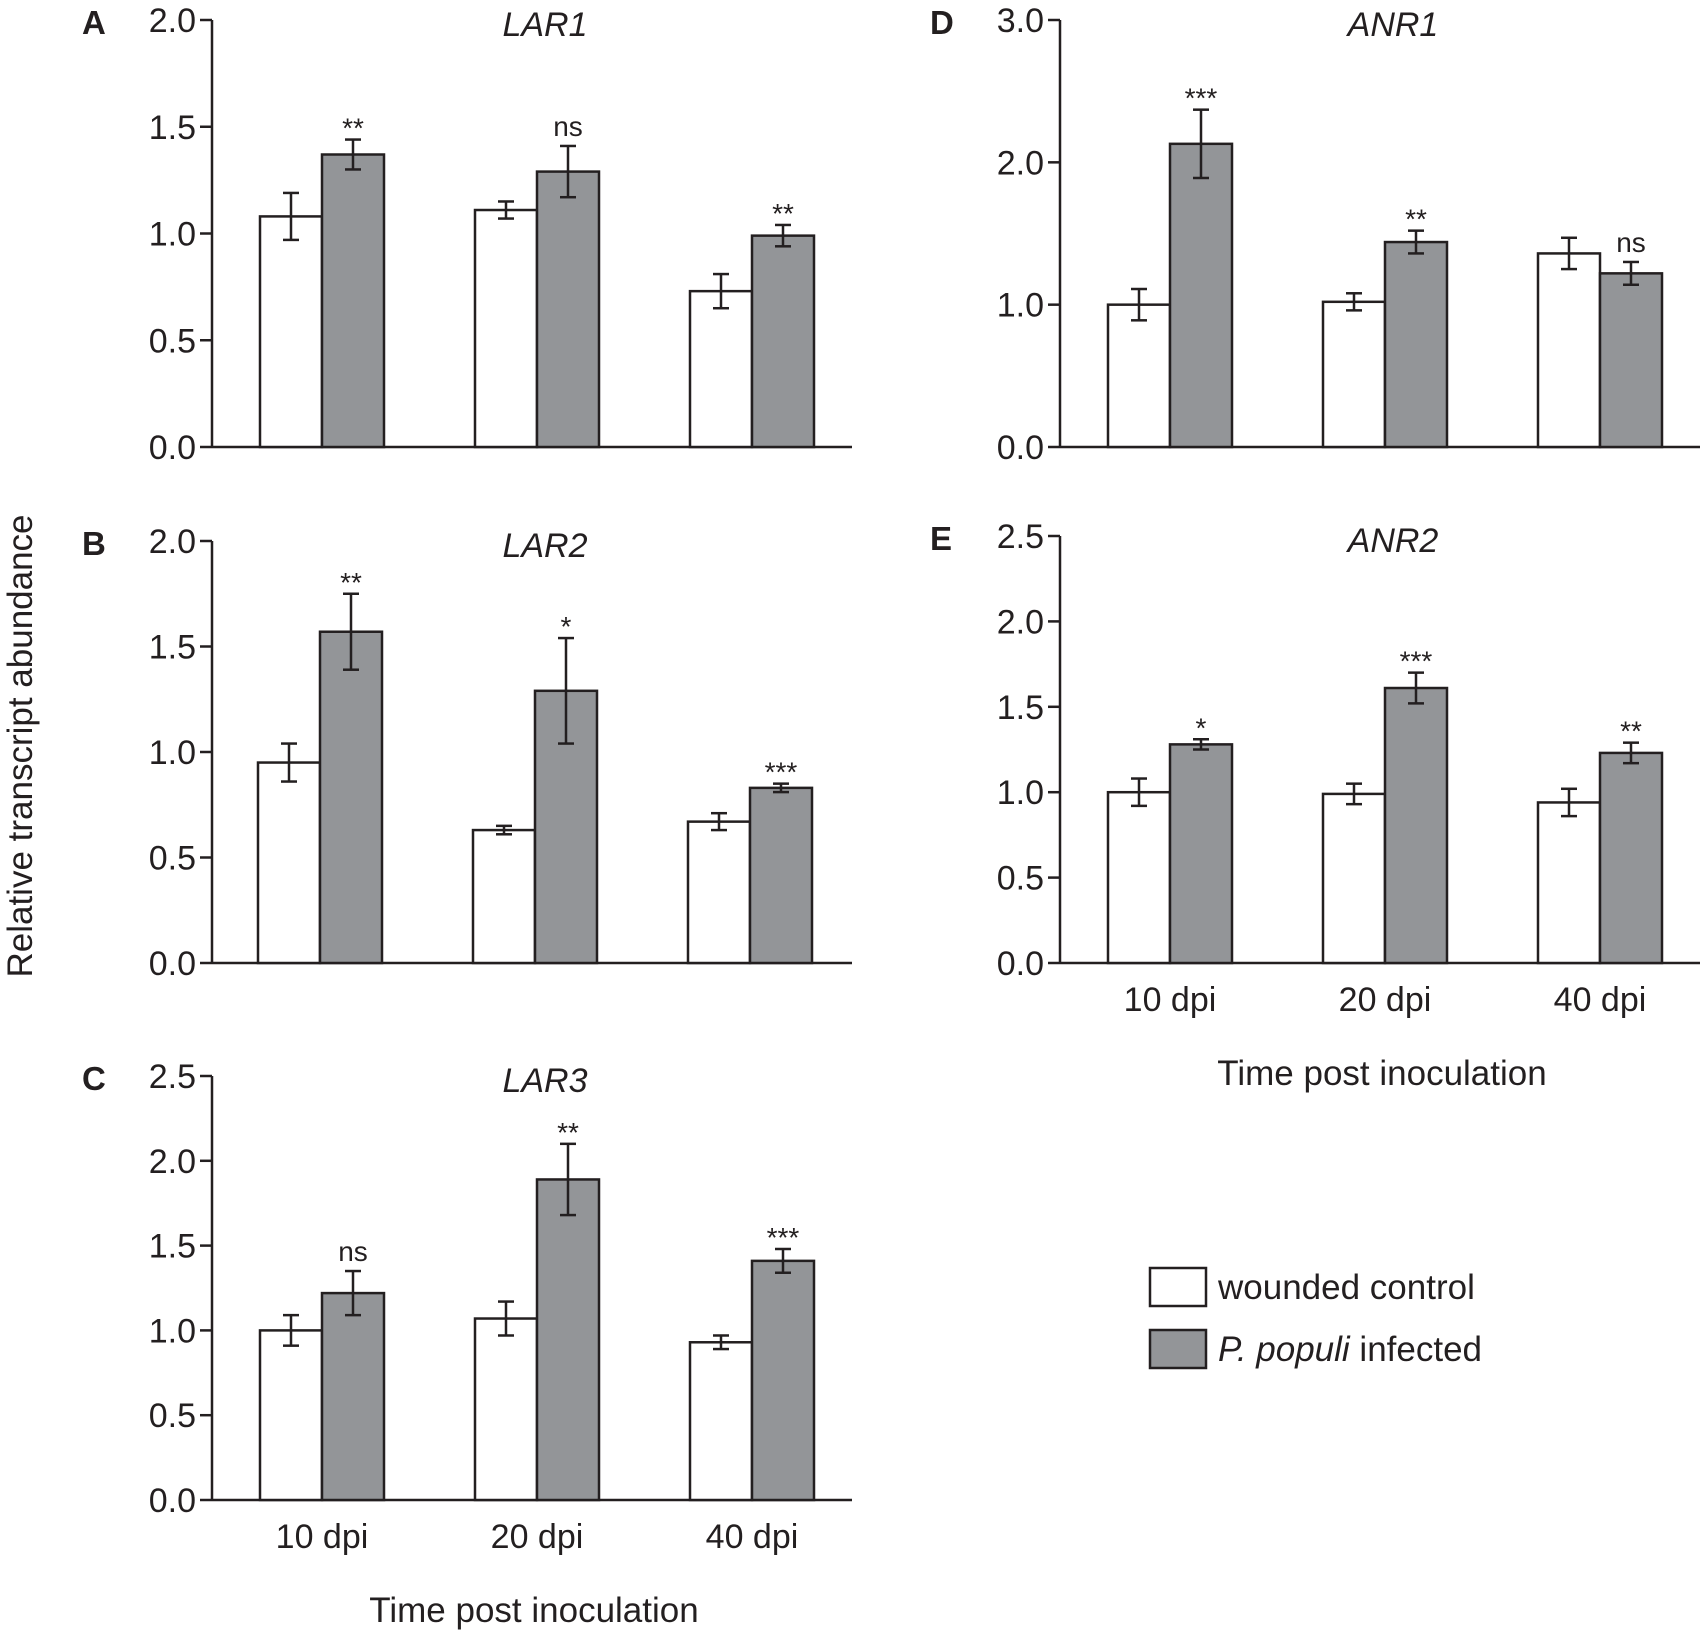 The height and width of the screenshot is (1633, 1708). I want to click on panel-letter: B, so click(94, 543).